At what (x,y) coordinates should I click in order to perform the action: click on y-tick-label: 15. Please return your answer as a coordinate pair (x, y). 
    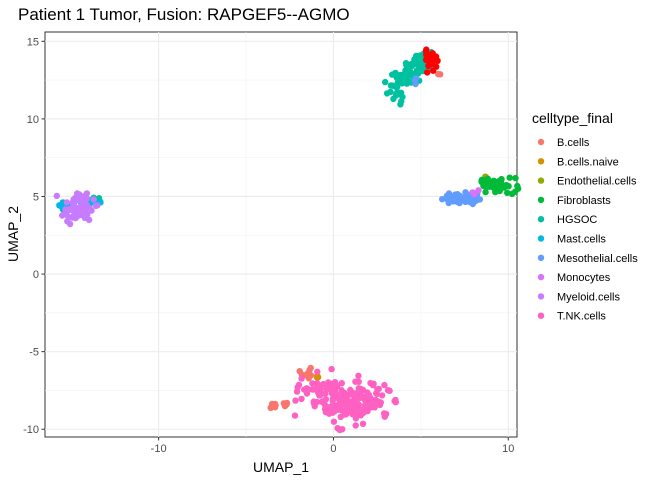
    Looking at the image, I should click on (33, 42).